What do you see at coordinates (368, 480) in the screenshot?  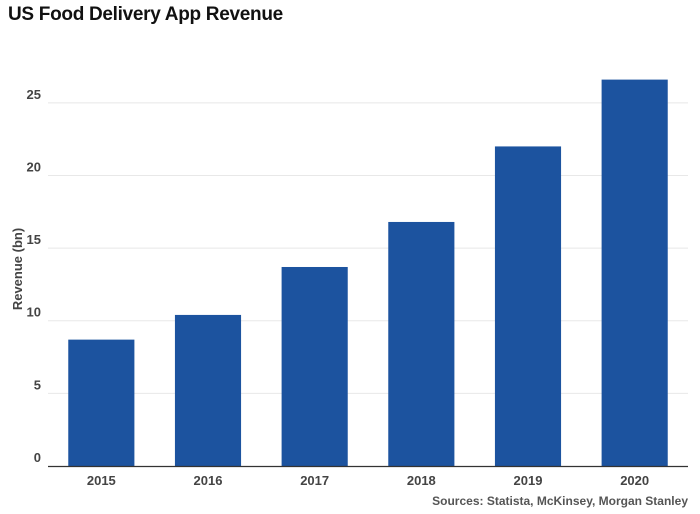 I see `x-tick-labels: 2015 2016 2017 2018 2019 2020` at bounding box center [368, 480].